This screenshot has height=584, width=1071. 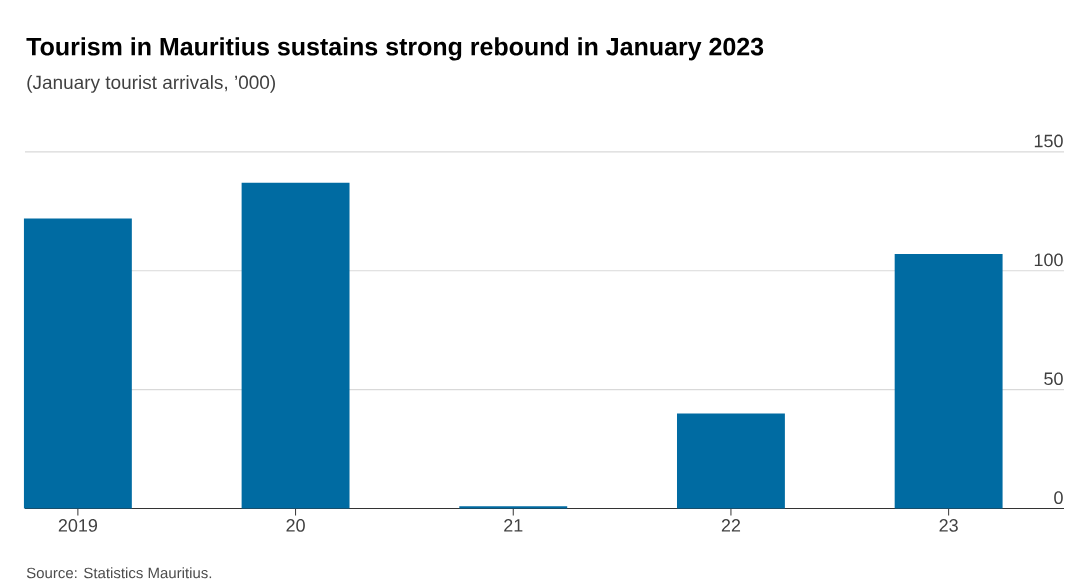 What do you see at coordinates (119, 573) in the screenshot?
I see `source-note: Source: Statistics Mauritius.` at bounding box center [119, 573].